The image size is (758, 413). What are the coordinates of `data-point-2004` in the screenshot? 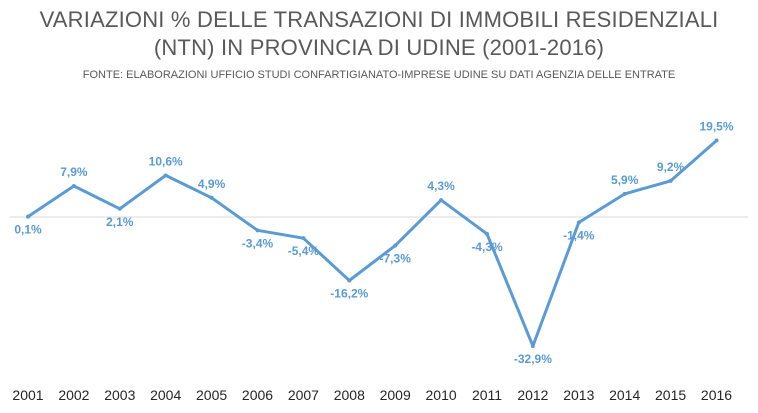 It's located at (165, 175).